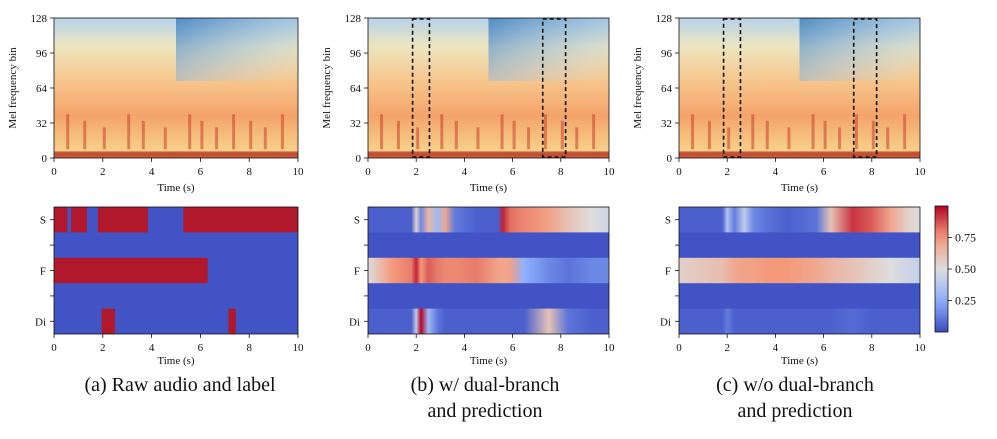 This screenshot has height=439, width=997. I want to click on colorbar-tick-label: 0.25, so click(965, 301).